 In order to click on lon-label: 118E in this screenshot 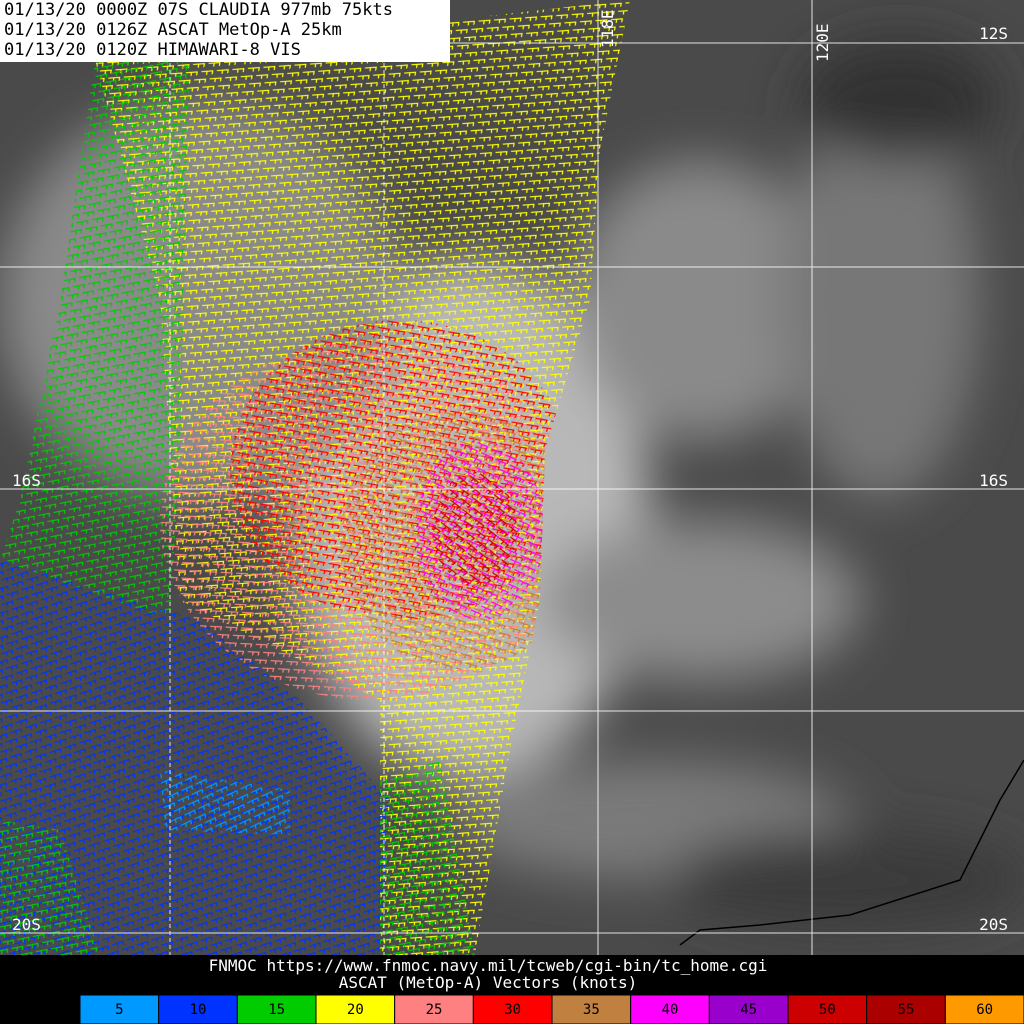, I will do `click(607, 28)`.